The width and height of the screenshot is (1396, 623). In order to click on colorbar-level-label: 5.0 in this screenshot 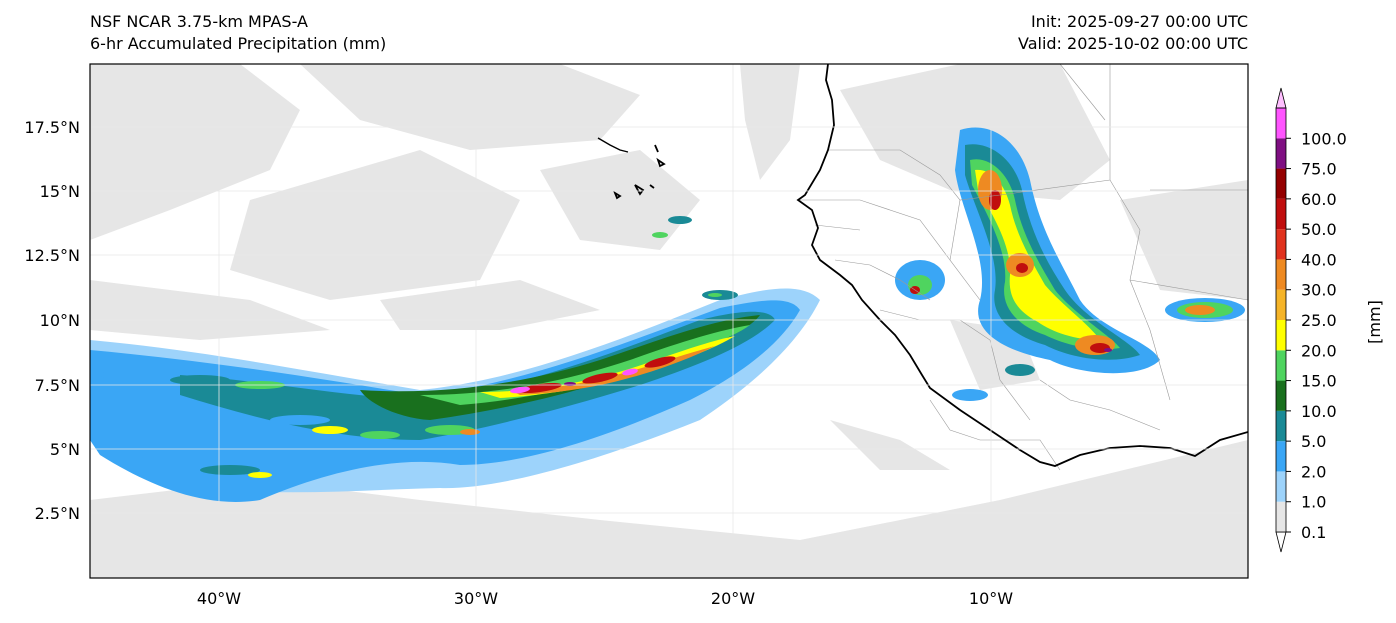, I will do `click(1313, 441)`.